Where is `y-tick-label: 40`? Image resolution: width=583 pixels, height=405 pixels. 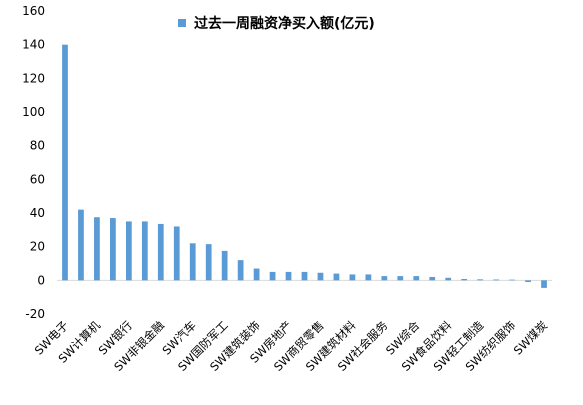
y-tick-label: 40 is located at coordinates (37, 213).